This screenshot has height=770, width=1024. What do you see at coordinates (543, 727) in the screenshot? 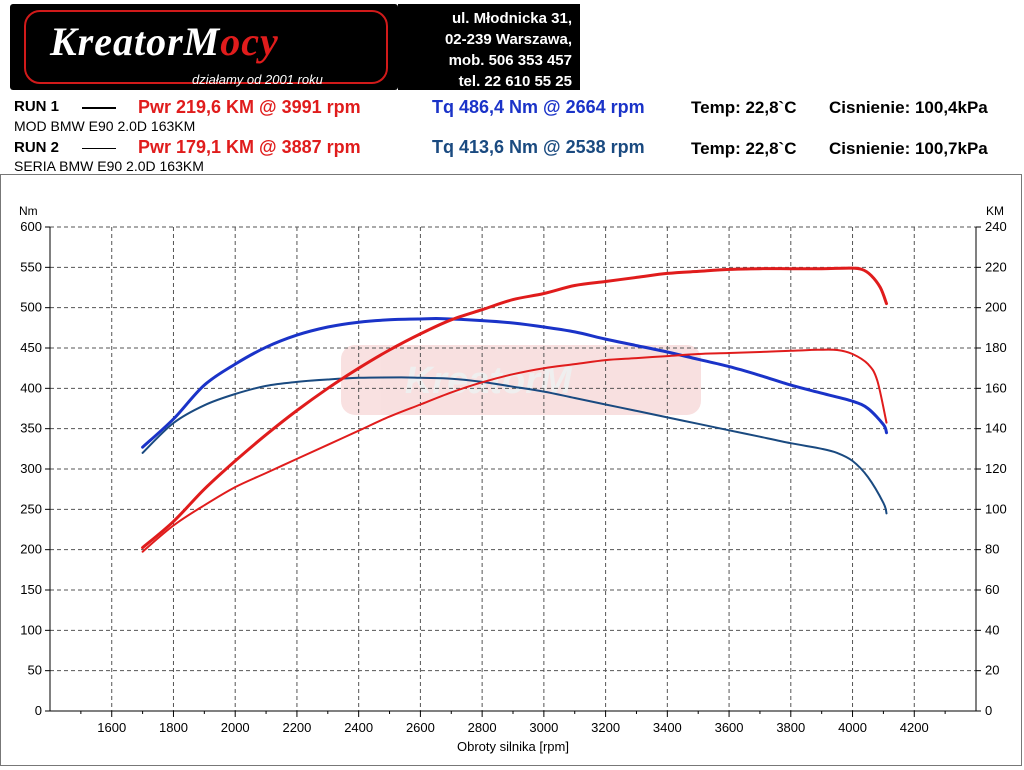
I see `x-tick-label: 3000` at bounding box center [543, 727].